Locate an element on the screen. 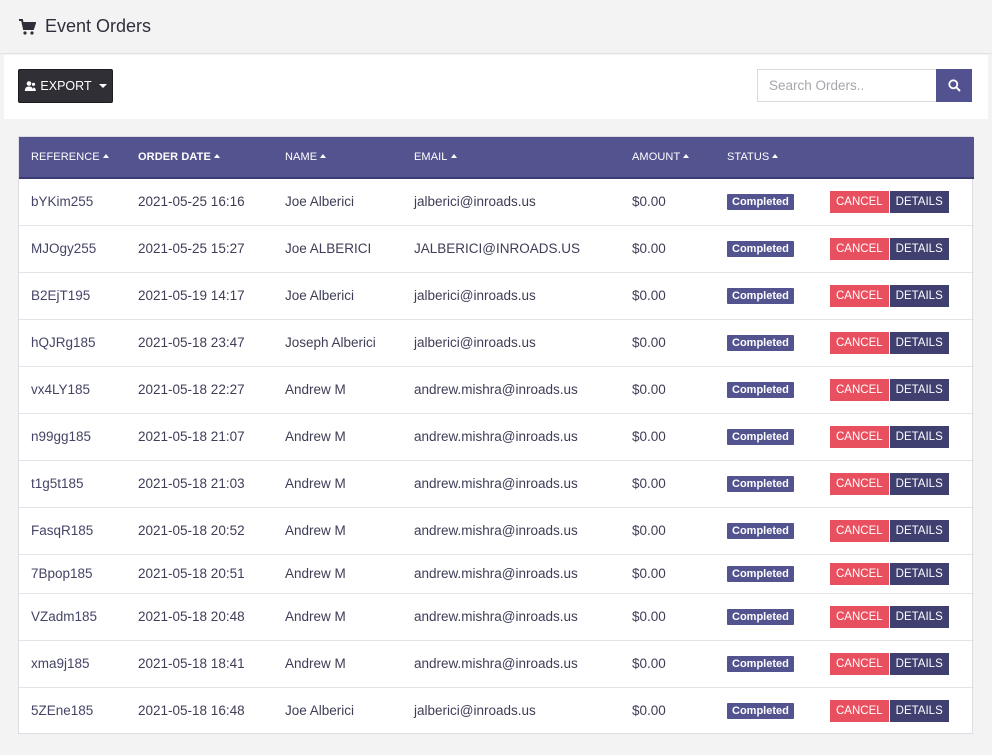 The image size is (992, 755). cell-reference: MJOgy255 is located at coordinates (64, 248).